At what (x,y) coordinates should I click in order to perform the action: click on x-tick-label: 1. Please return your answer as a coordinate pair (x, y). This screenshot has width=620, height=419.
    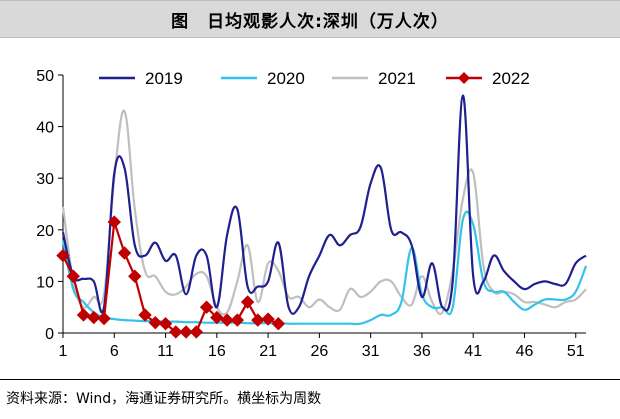
    Looking at the image, I should click on (63, 351).